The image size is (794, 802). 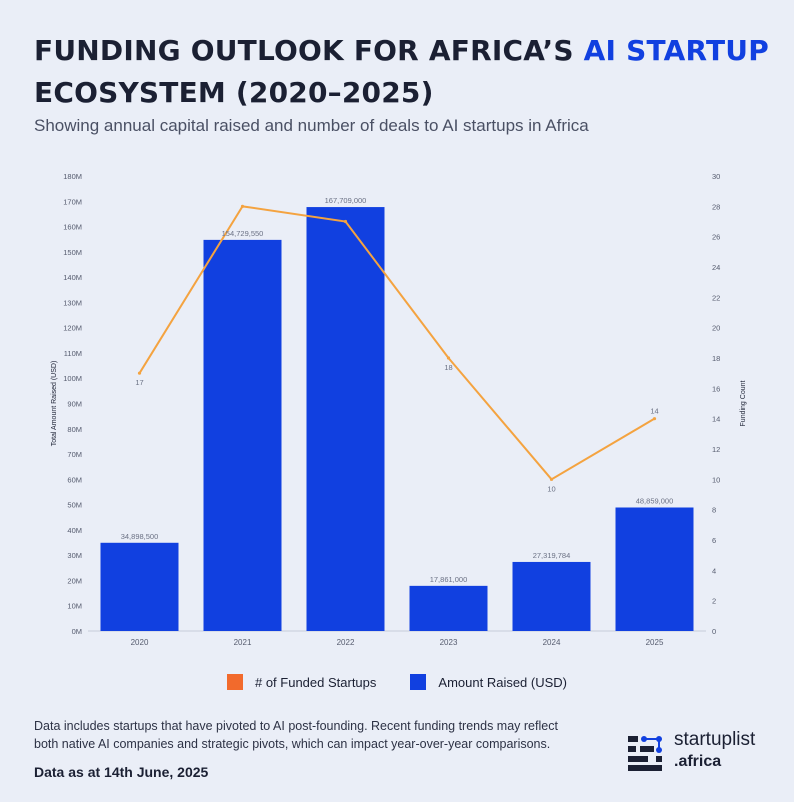 I want to click on y-axis-title: Total Amount Raised (USD), so click(x=54, y=404).